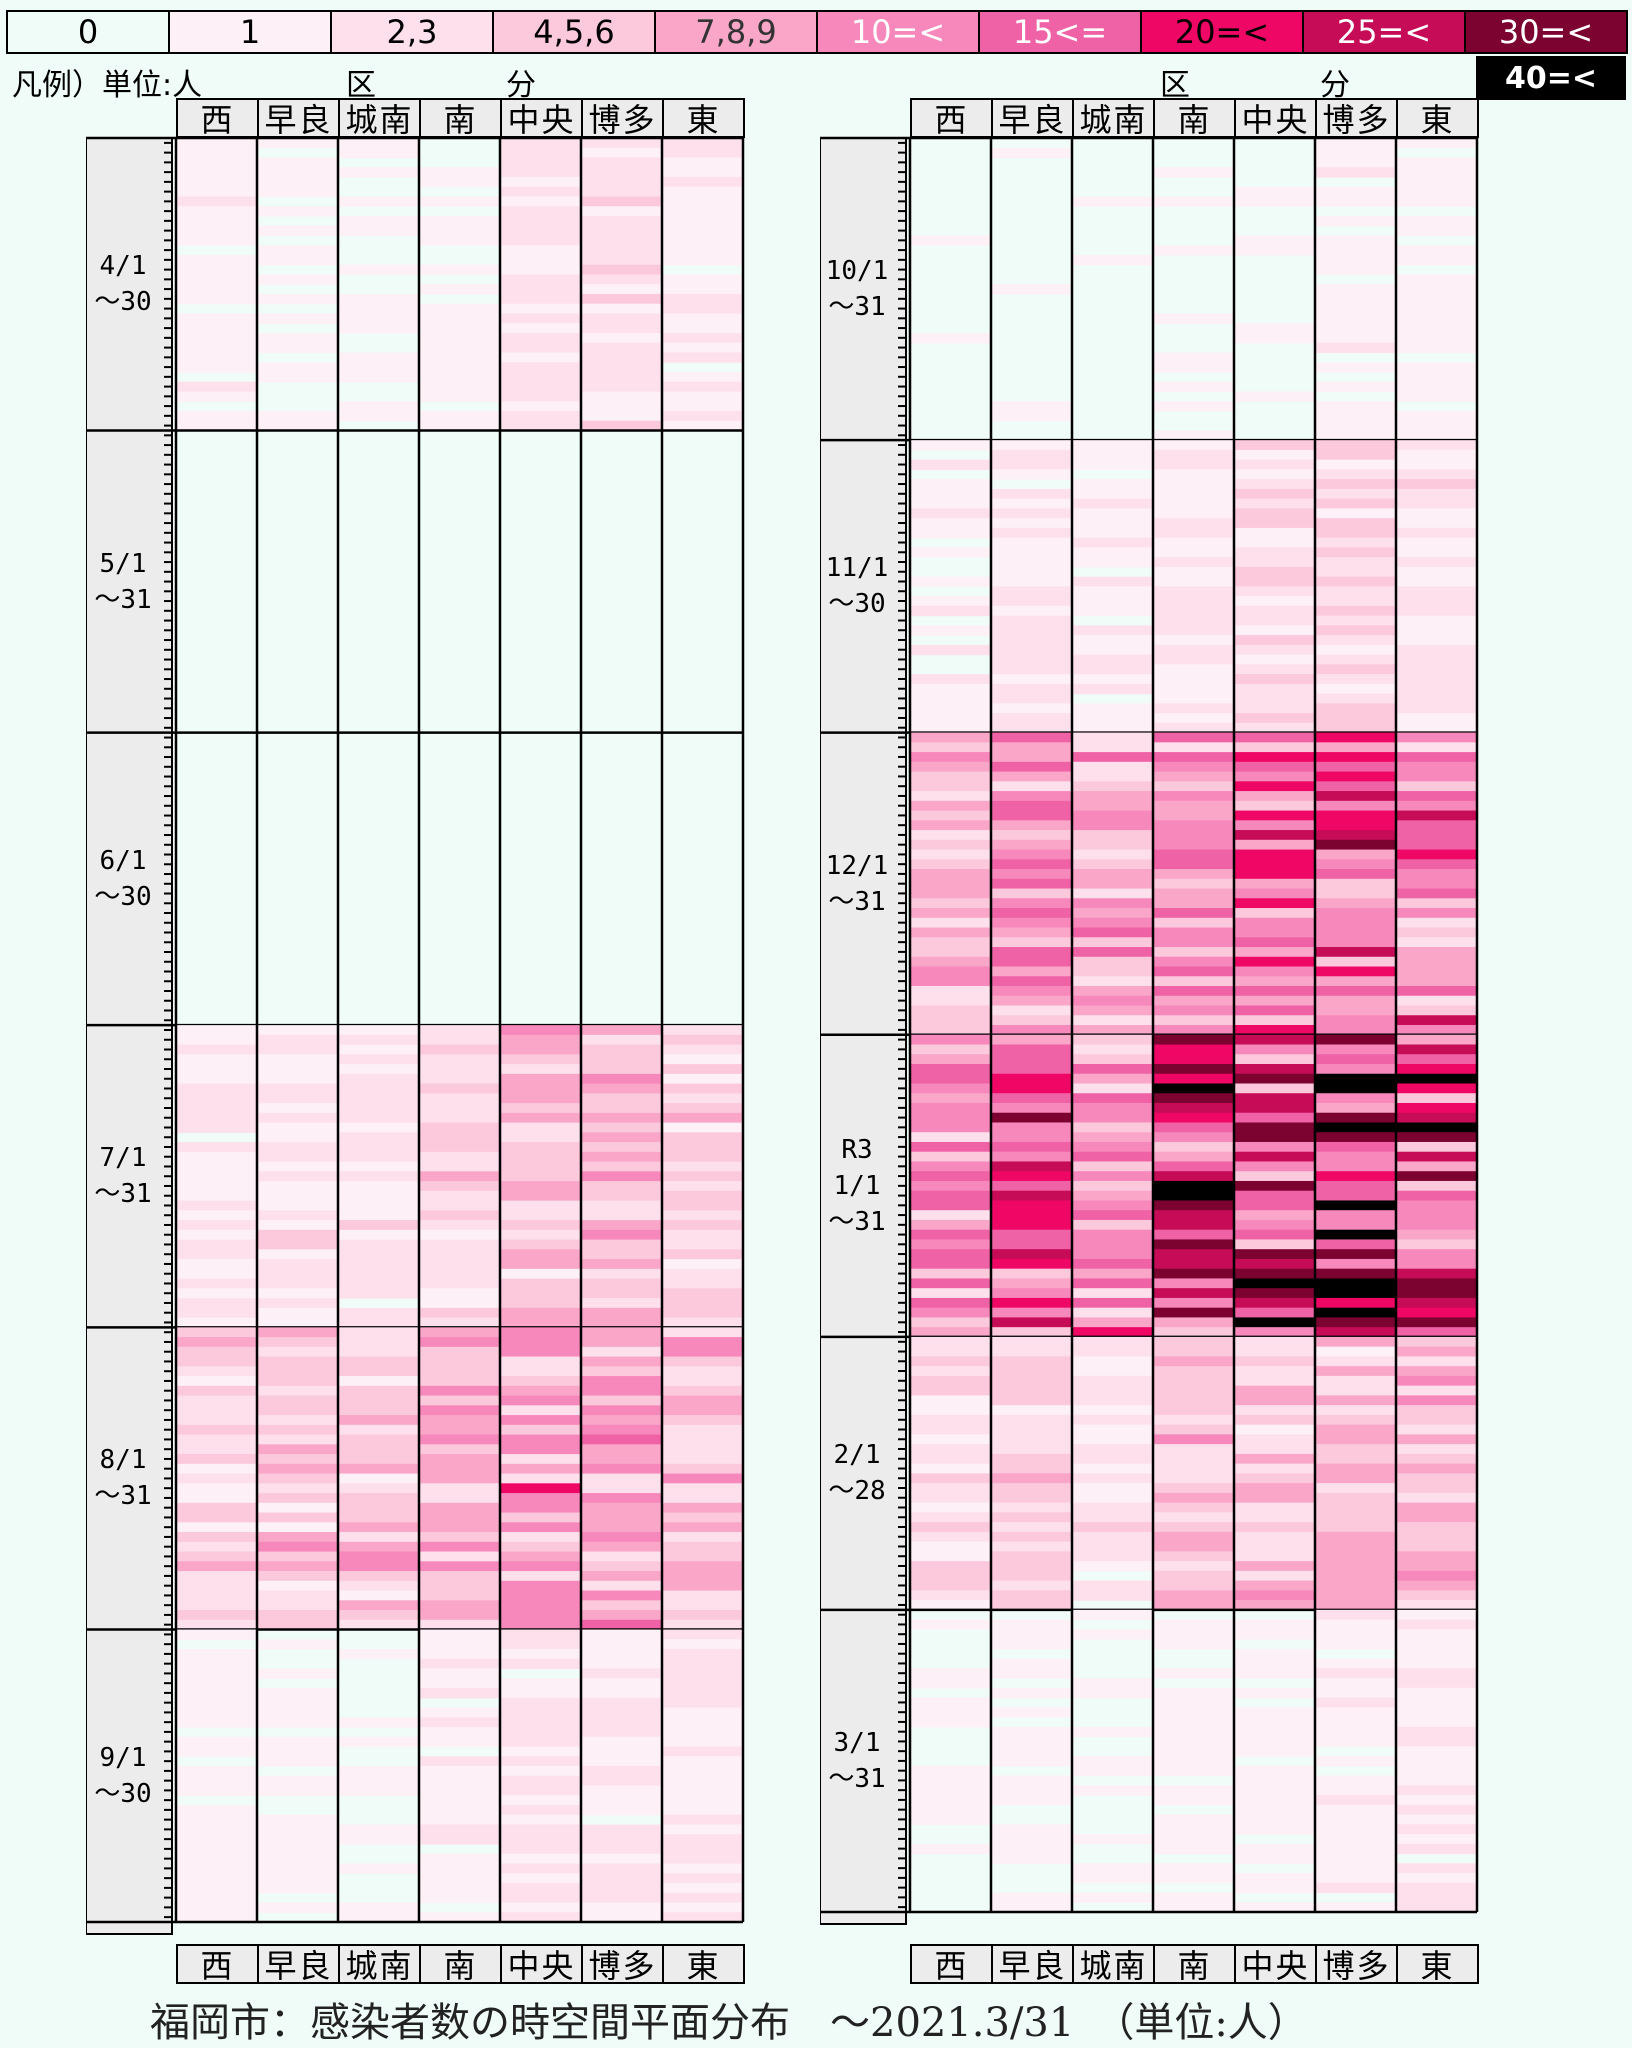 This screenshot has width=1632, height=2048. I want to click on column-header-2: 城南, so click(379, 118).